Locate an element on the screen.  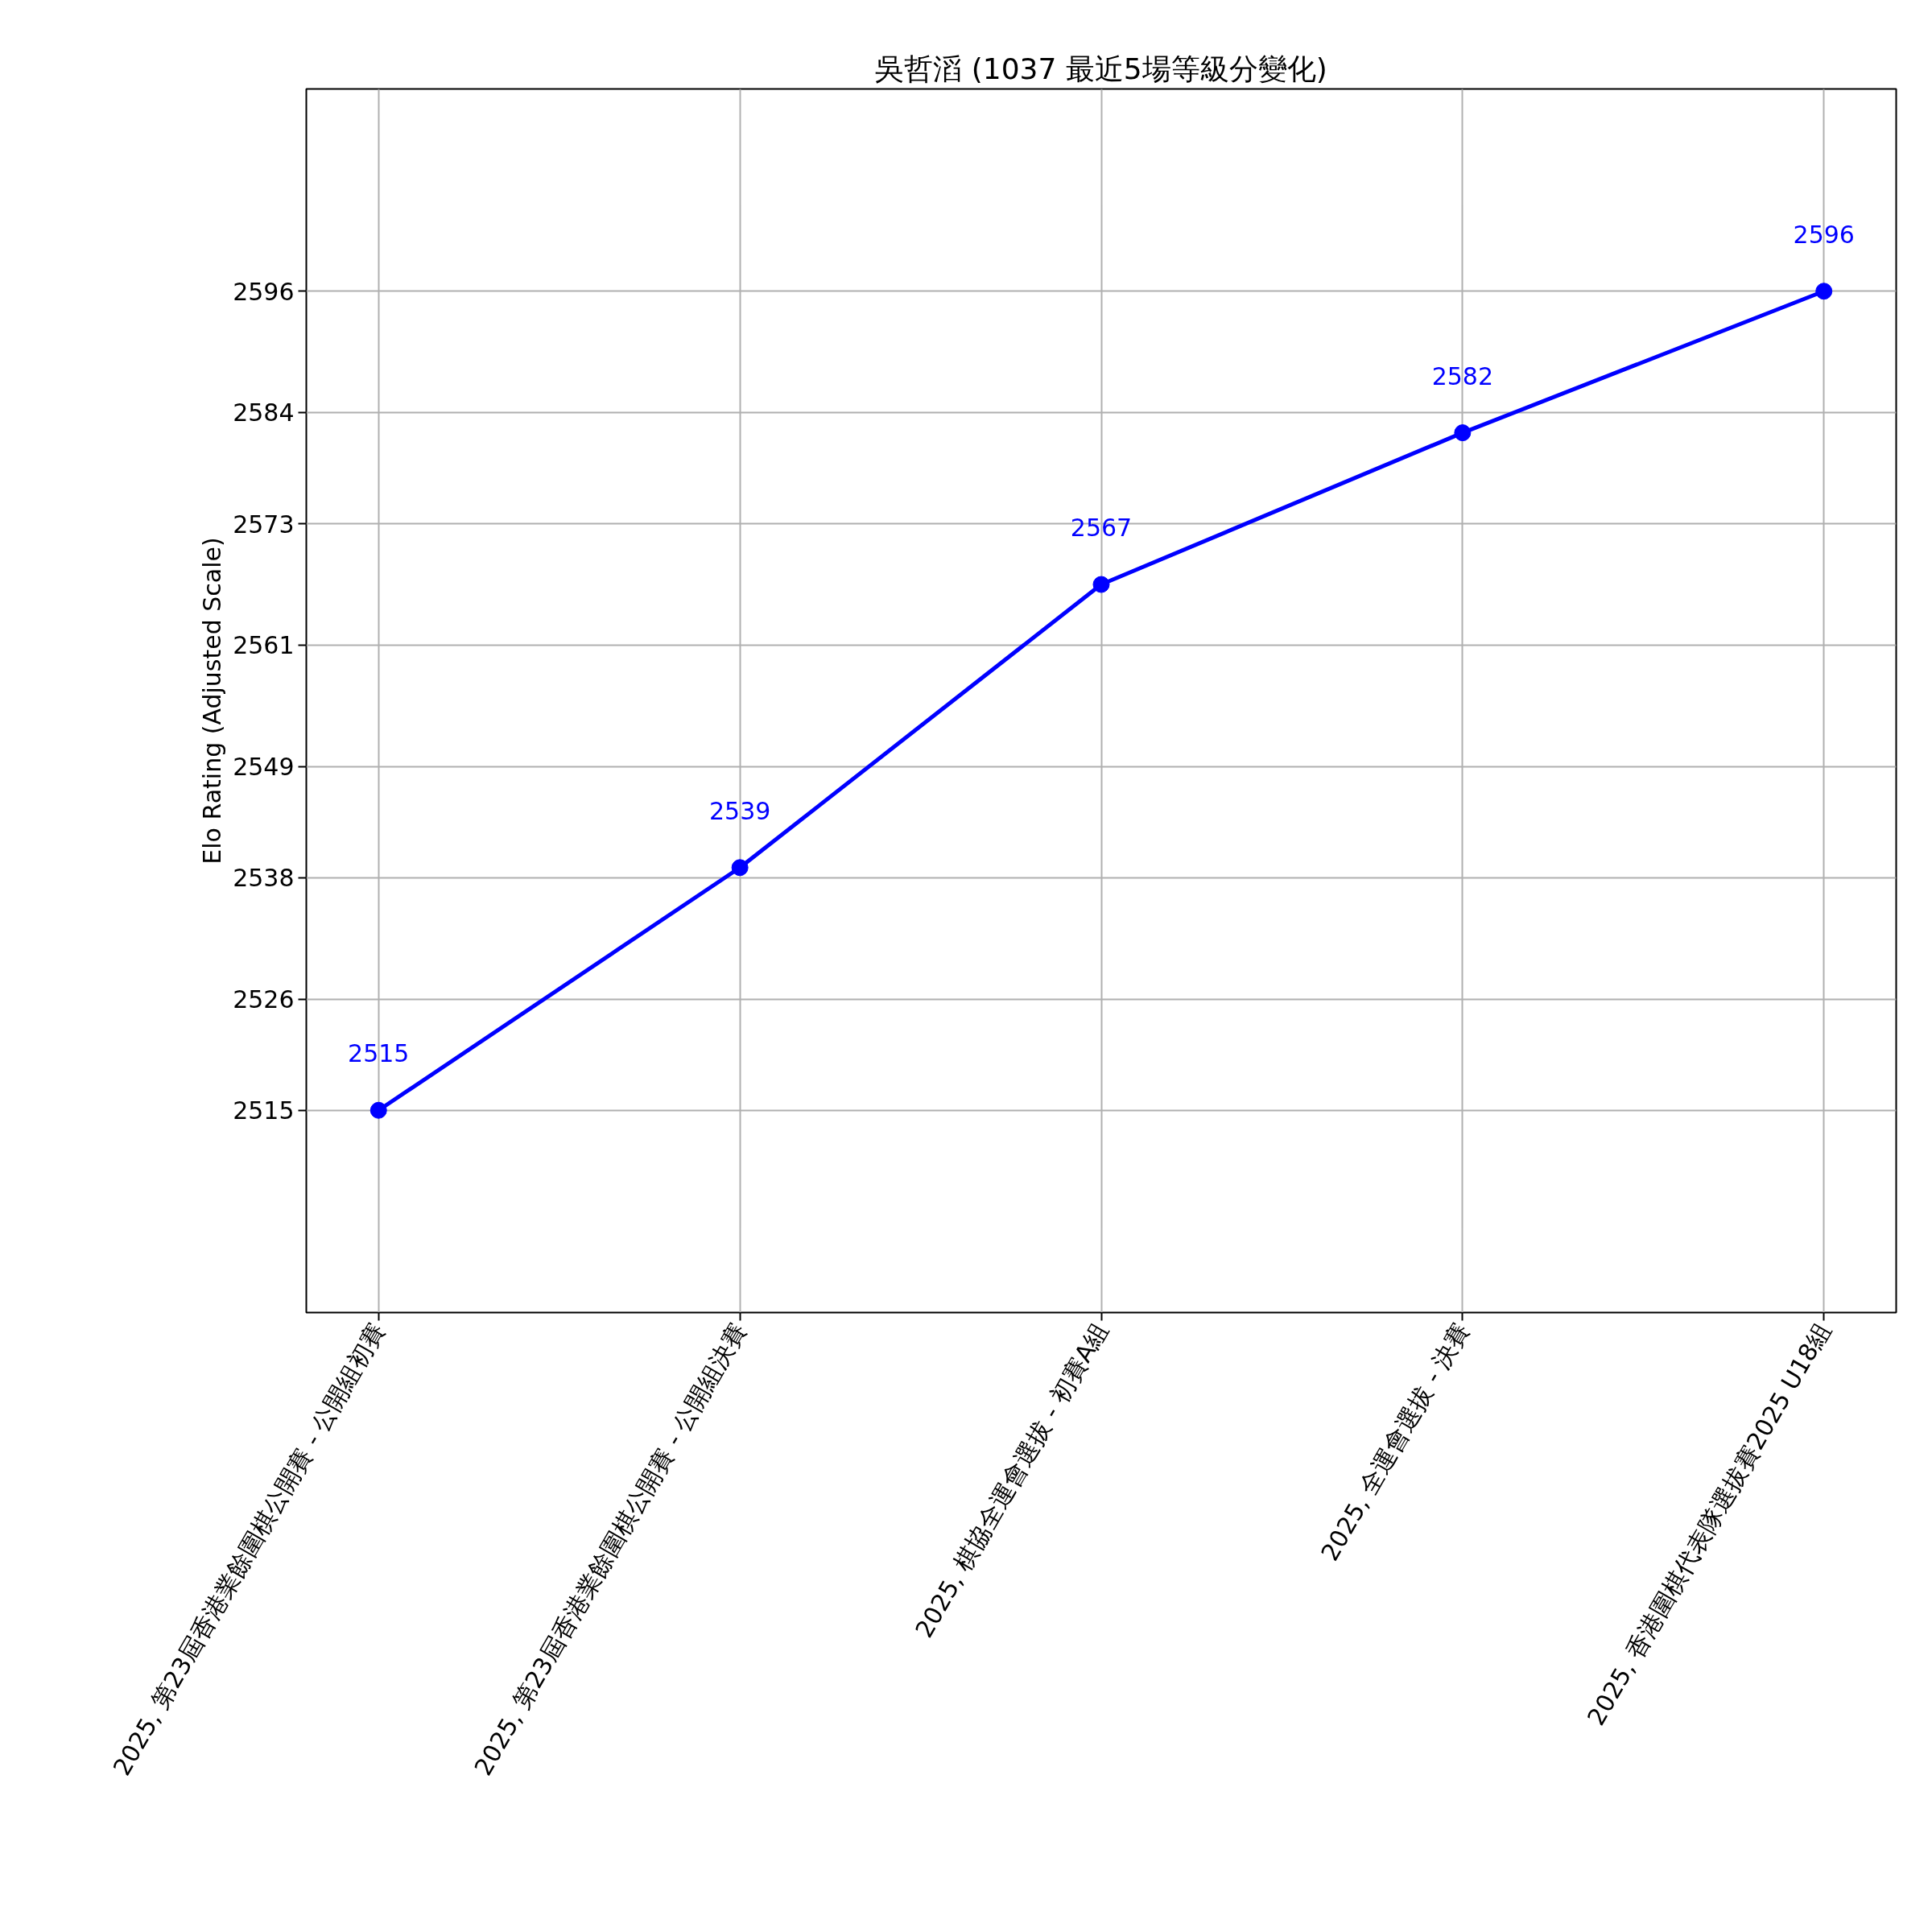
data-label: 2596 is located at coordinates (1824, 234).